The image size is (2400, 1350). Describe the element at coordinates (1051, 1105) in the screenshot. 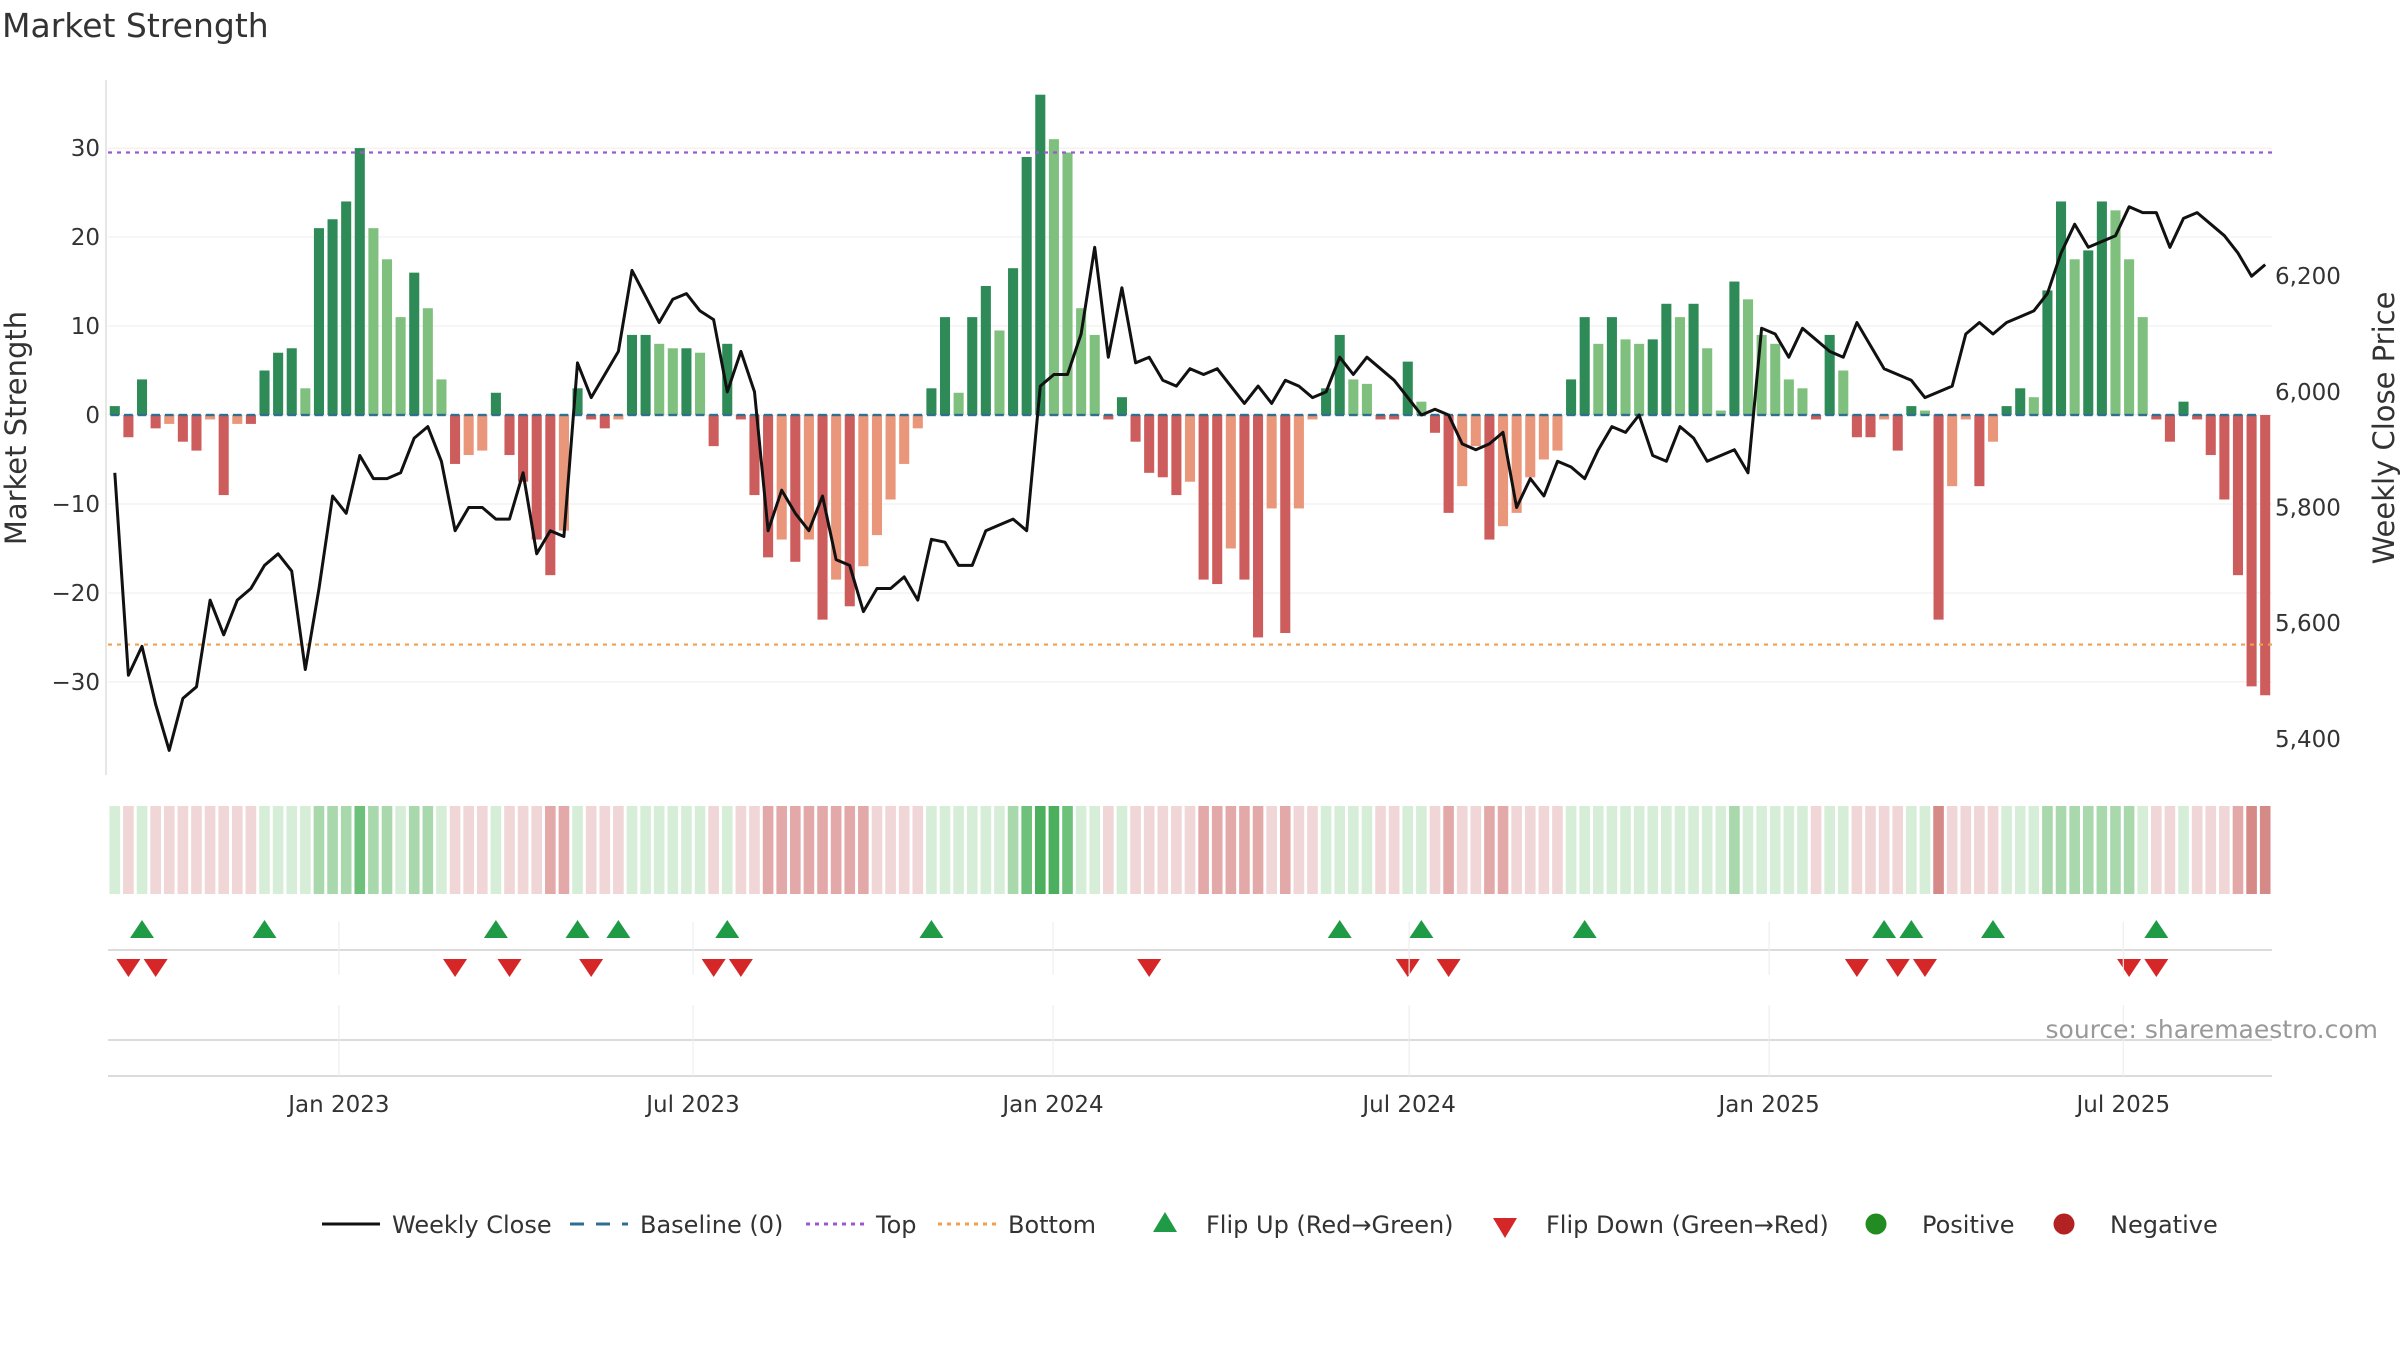

I see `x-tick-label: Jan 2024` at that location.